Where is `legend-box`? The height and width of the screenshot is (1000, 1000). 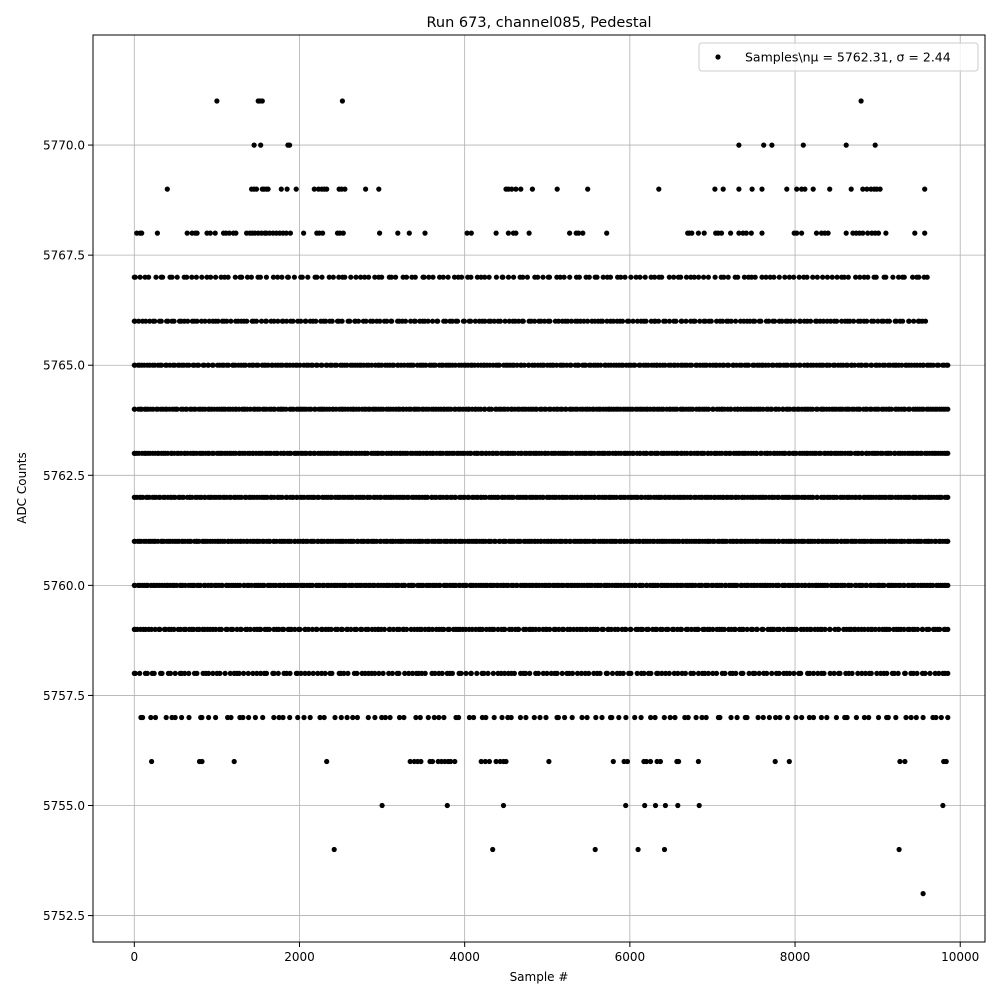 legend-box is located at coordinates (838, 57).